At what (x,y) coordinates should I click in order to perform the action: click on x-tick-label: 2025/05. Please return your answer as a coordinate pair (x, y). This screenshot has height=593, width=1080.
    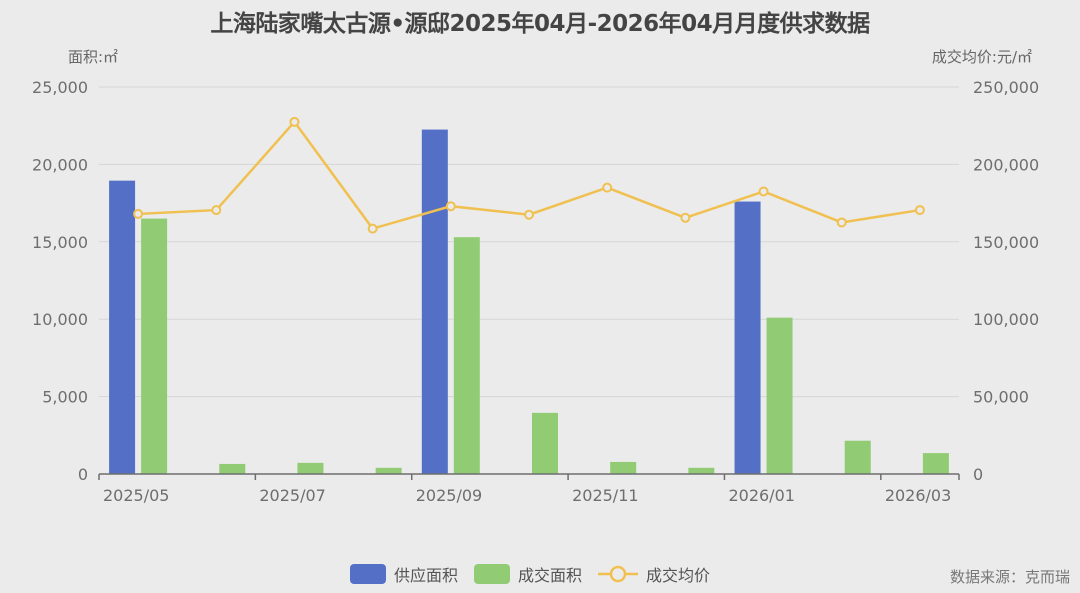
    Looking at the image, I should click on (136, 495).